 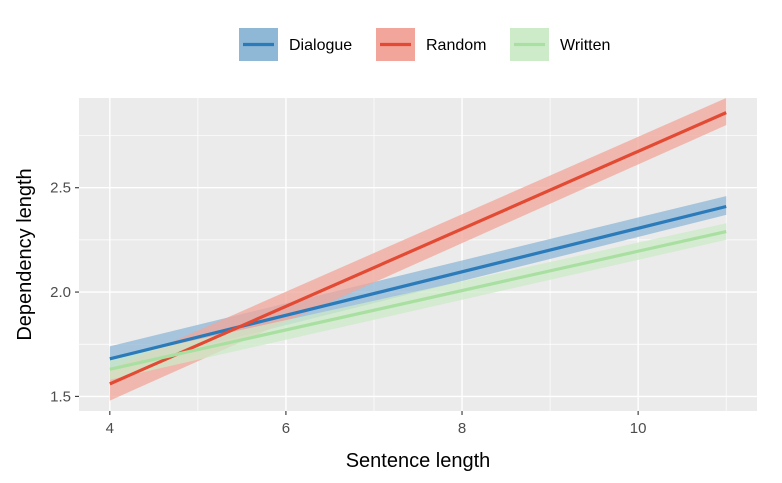 I want to click on legend: Dialogue Random Written, so click(x=424, y=44).